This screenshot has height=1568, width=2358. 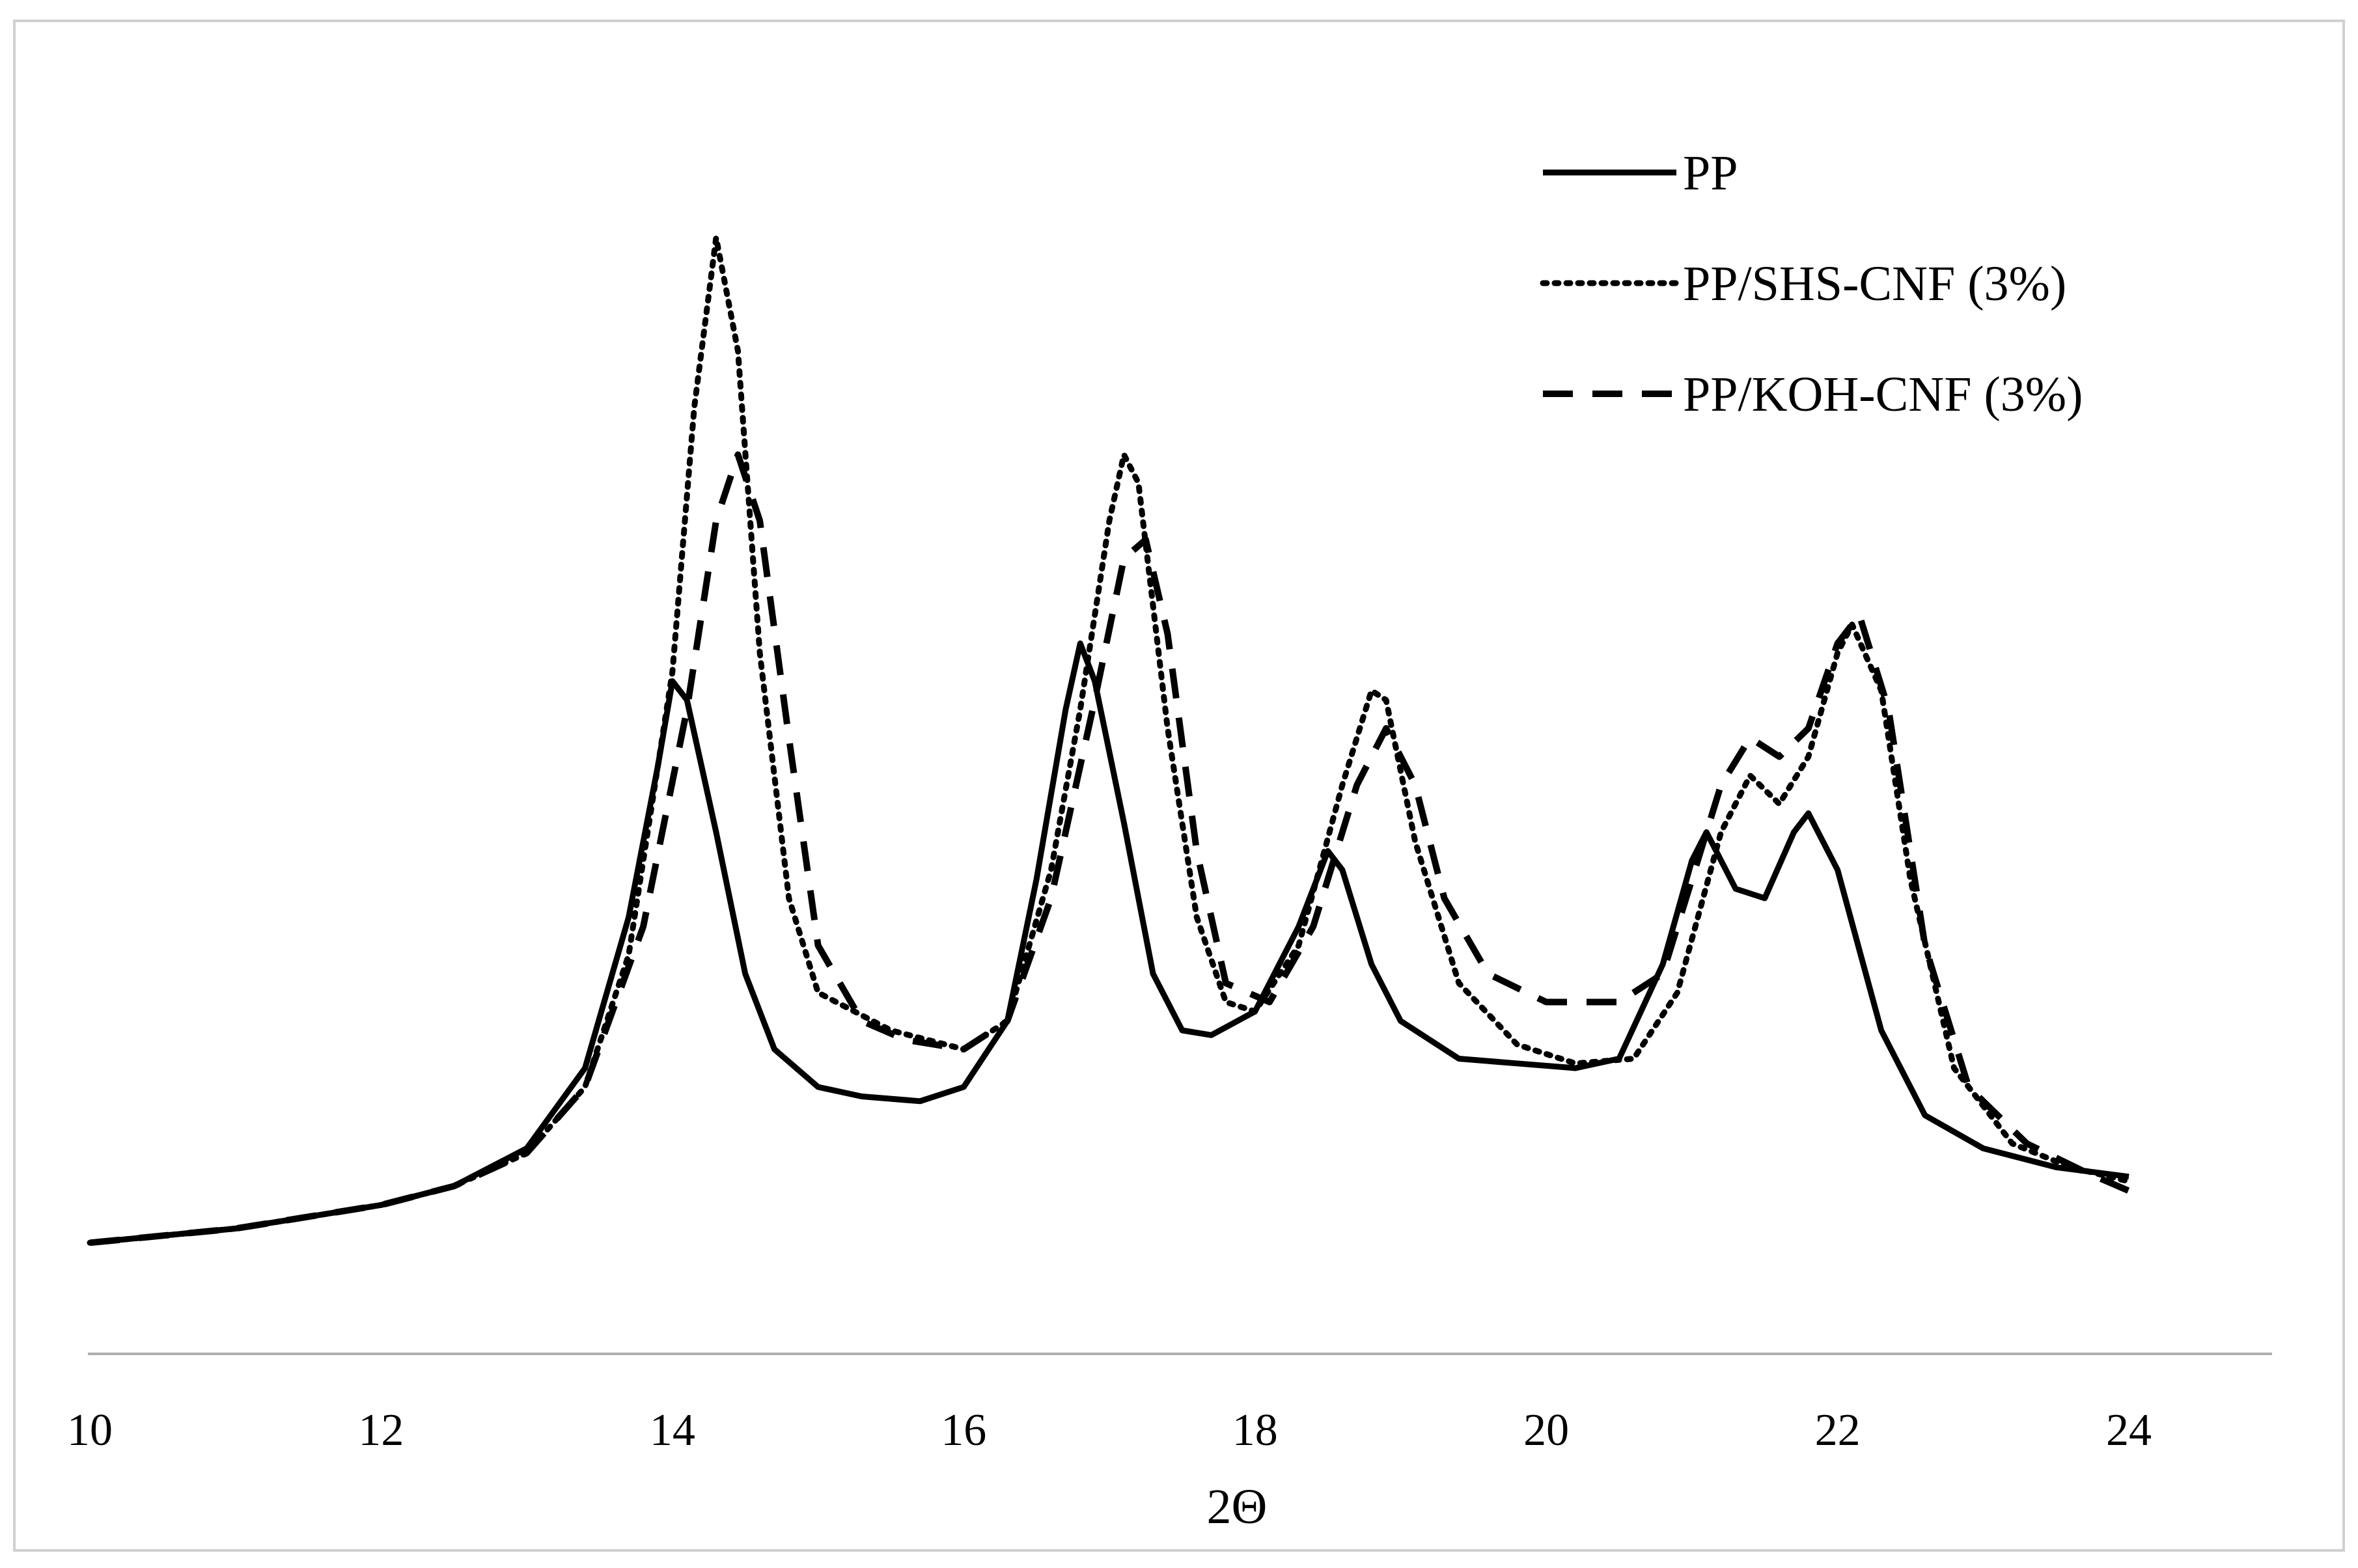 I want to click on x-tick-label: 24, so click(x=2129, y=1430).